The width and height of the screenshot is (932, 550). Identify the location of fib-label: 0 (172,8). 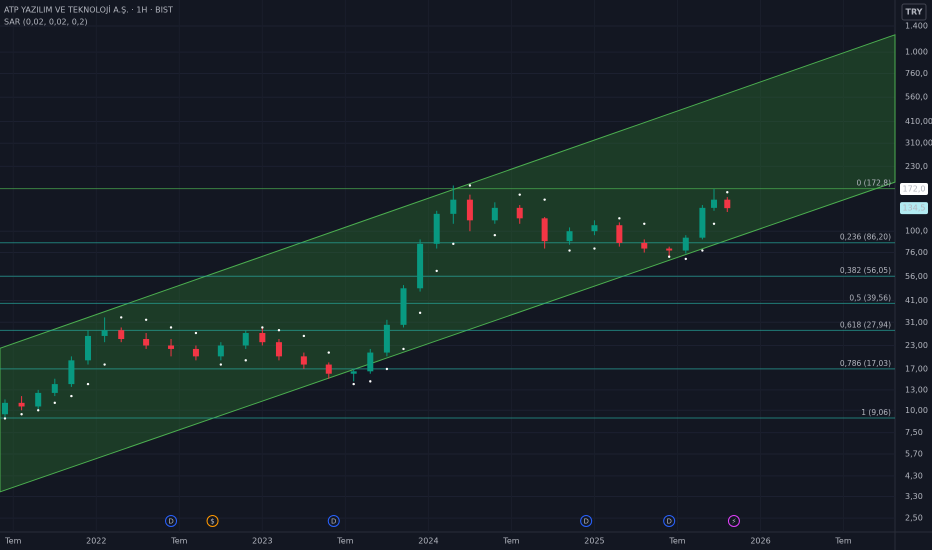
(874, 183).